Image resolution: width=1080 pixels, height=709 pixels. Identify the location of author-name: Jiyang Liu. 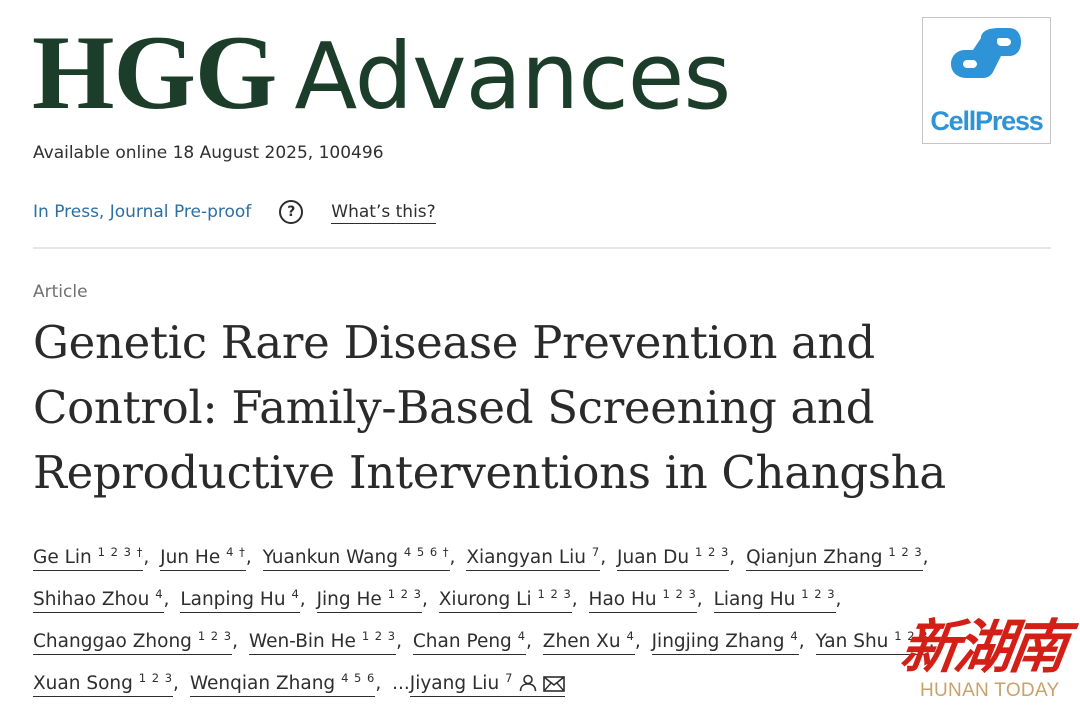
(454, 683).